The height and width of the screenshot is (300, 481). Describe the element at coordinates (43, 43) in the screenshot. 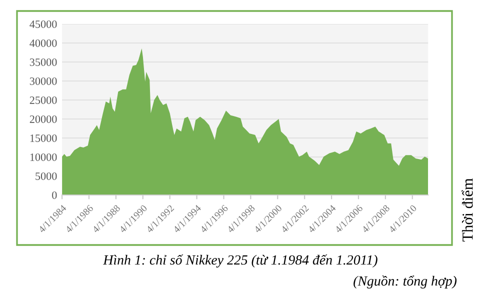

I see `y-tick-label: 40000` at that location.